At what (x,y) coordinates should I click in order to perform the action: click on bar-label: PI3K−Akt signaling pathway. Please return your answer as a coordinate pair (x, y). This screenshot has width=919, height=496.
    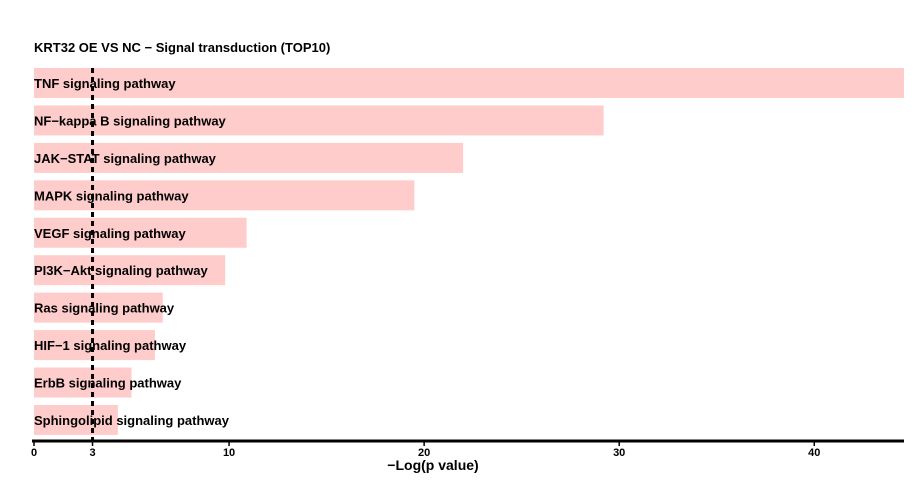
    Looking at the image, I should click on (121, 270).